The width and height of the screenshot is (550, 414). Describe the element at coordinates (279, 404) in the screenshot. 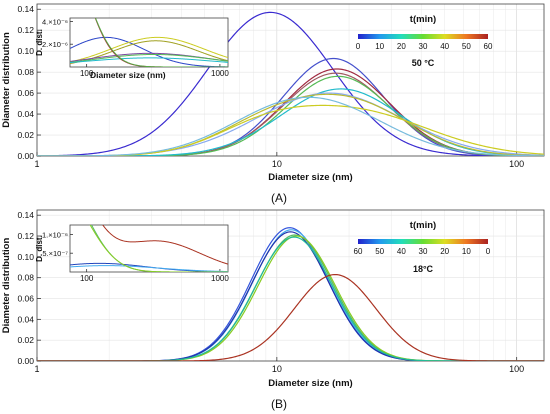

I see `panel-b-label: (B)` at that location.